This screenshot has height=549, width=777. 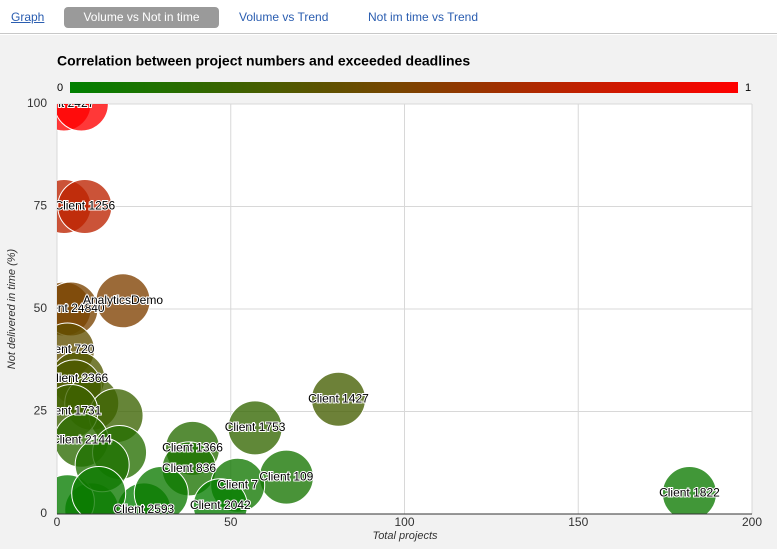 What do you see at coordinates (41, 308) in the screenshot?
I see `y-tick-label: 50` at bounding box center [41, 308].